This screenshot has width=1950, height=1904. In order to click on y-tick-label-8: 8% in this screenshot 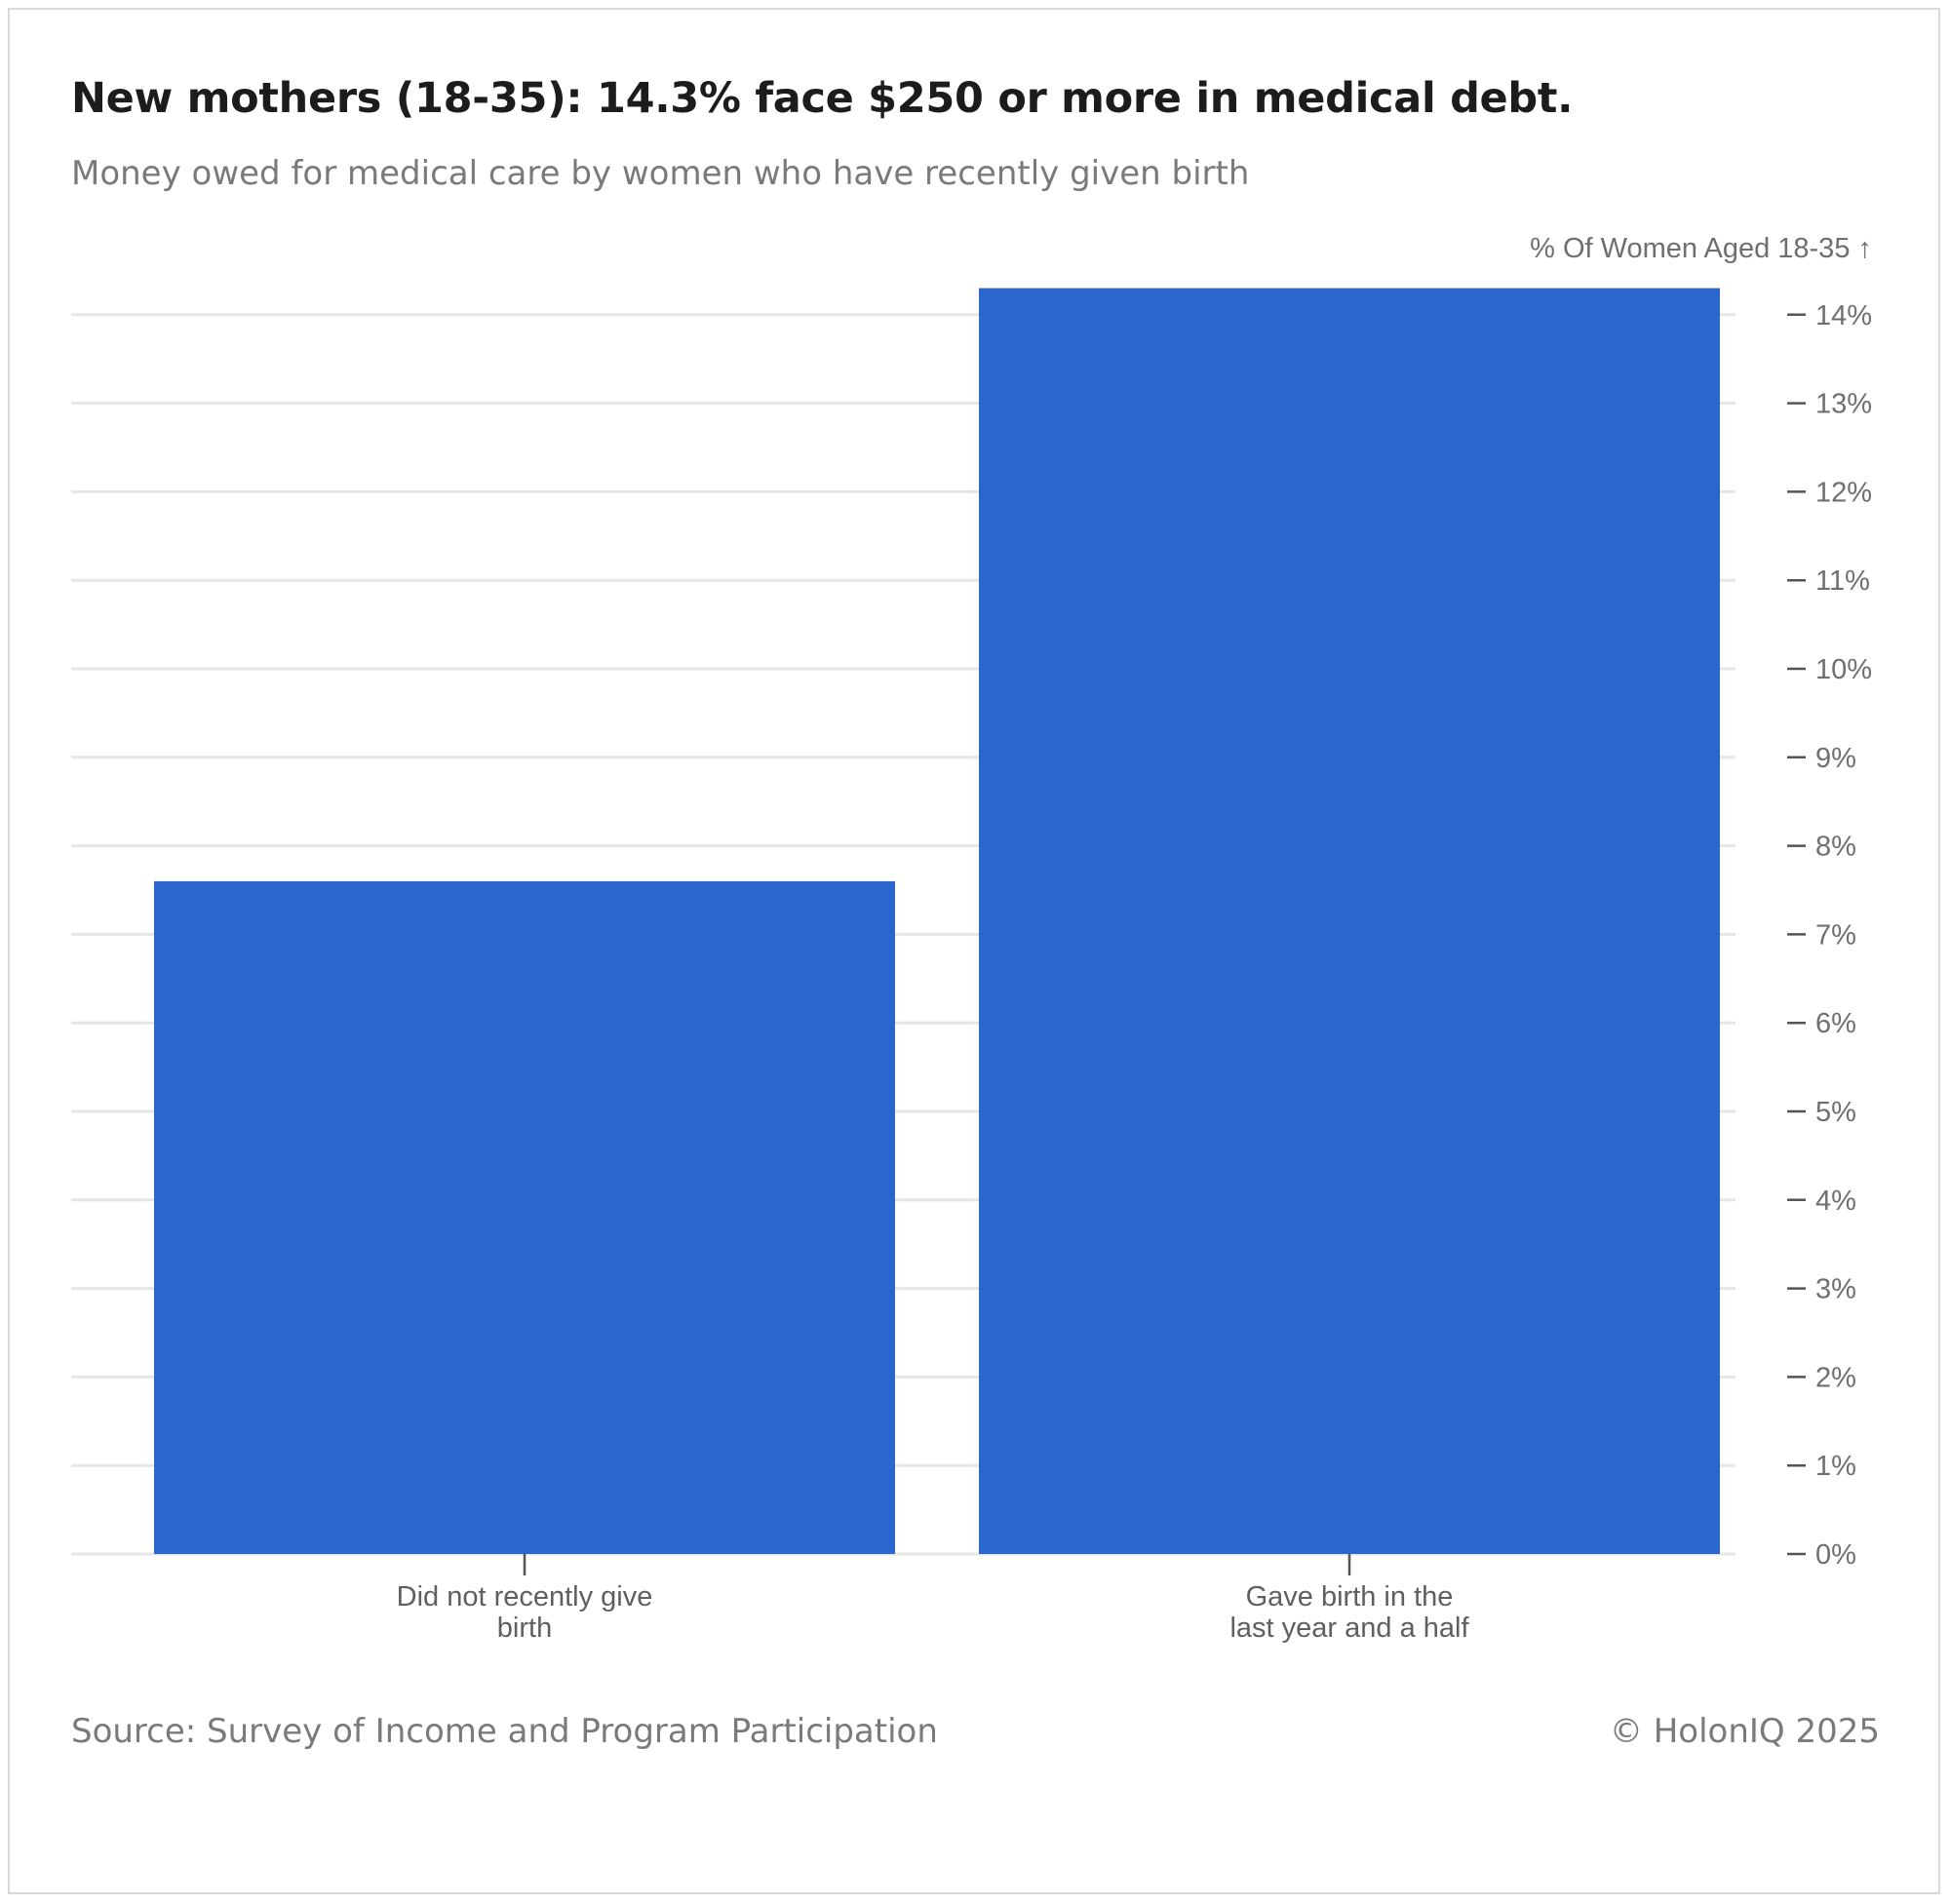, I will do `click(1835, 847)`.